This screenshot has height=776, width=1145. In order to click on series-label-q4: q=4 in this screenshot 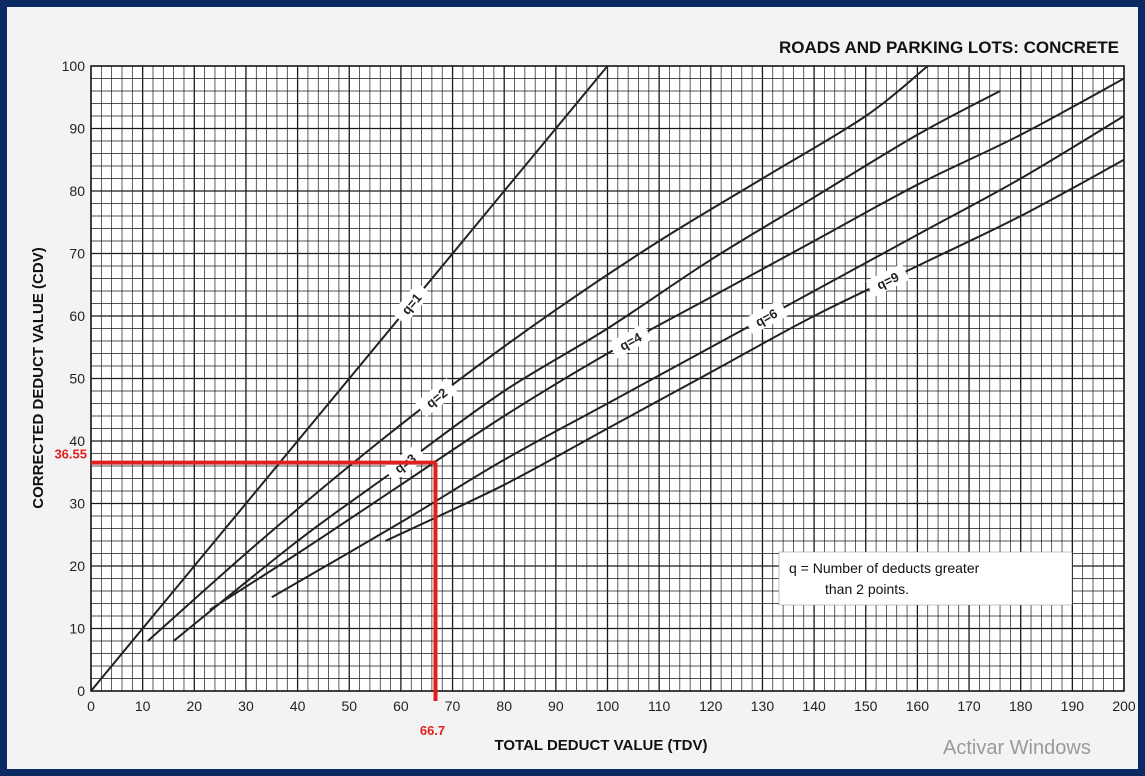, I will do `click(630, 341)`.